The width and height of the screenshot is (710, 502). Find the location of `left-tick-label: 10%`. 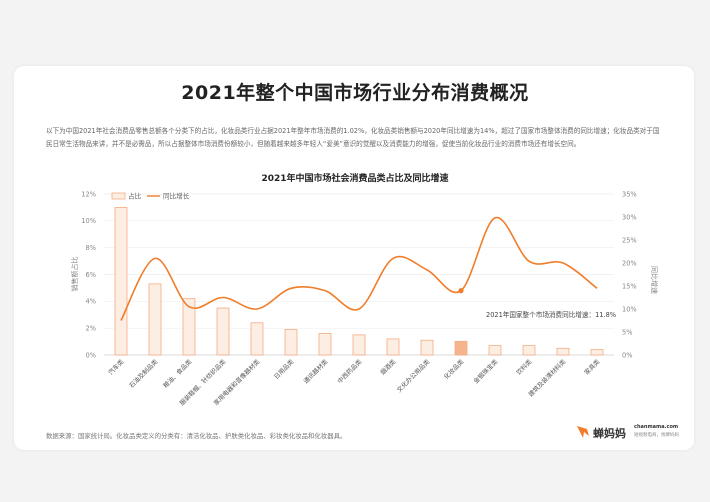

left-tick-label: 10% is located at coordinates (88, 221).